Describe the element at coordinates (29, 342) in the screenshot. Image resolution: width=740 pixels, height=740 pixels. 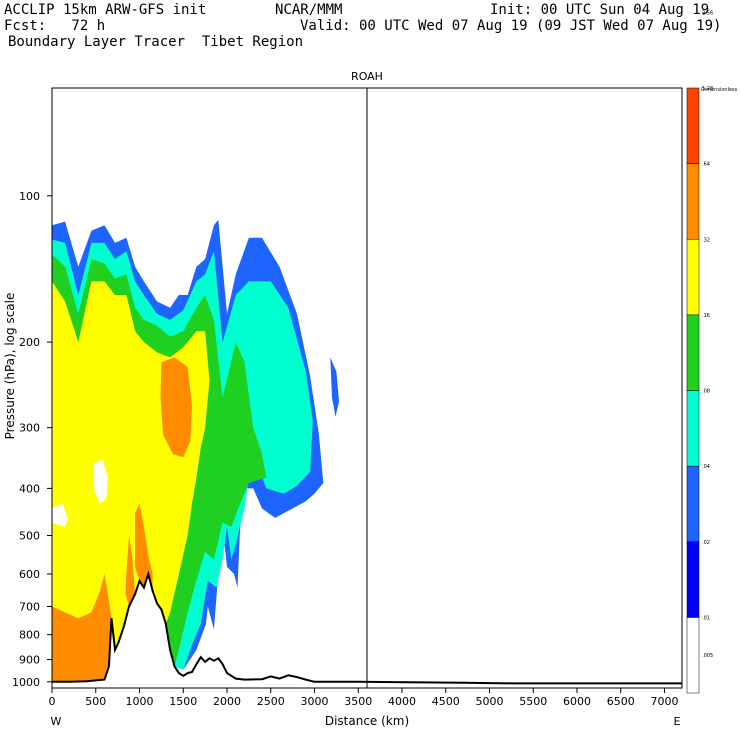
I see `y-tick-label: 200` at that location.